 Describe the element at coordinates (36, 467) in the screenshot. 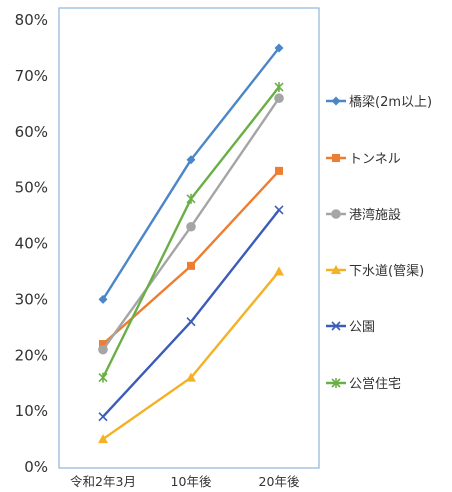

I see `y-tick-label: 0%` at that location.